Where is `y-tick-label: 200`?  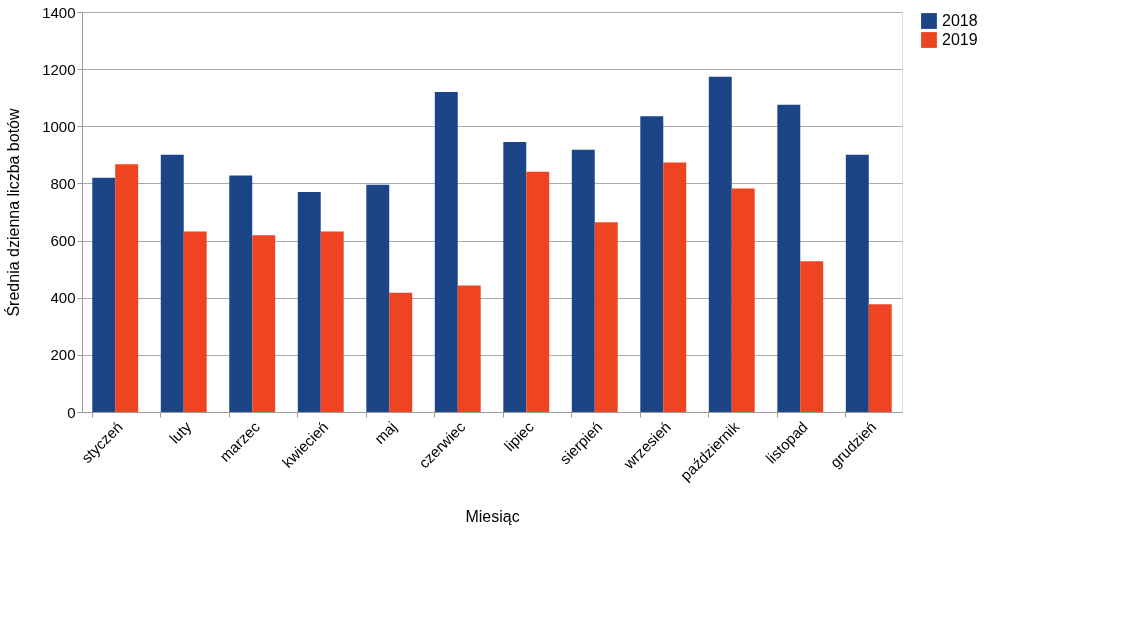 y-tick-label: 200 is located at coordinates (63, 355).